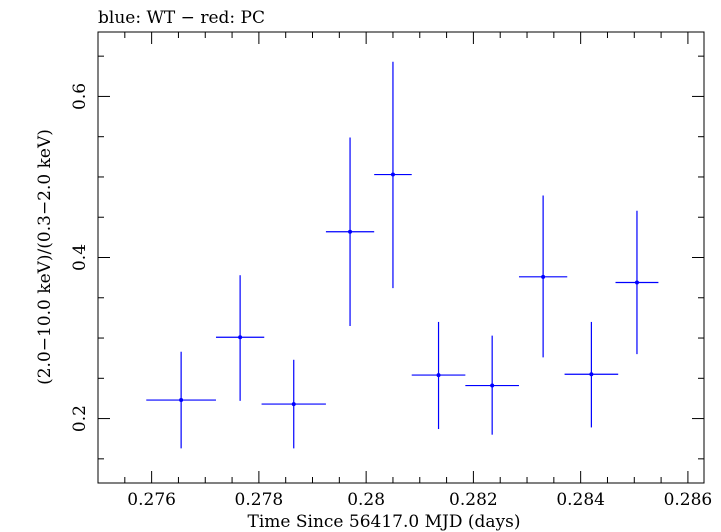 The width and height of the screenshot is (721, 532). What do you see at coordinates (45, 257) in the screenshot?
I see `y-axis-label: (2.0−10.0 keV)/(0.3−2.0 keV)` at bounding box center [45, 257].